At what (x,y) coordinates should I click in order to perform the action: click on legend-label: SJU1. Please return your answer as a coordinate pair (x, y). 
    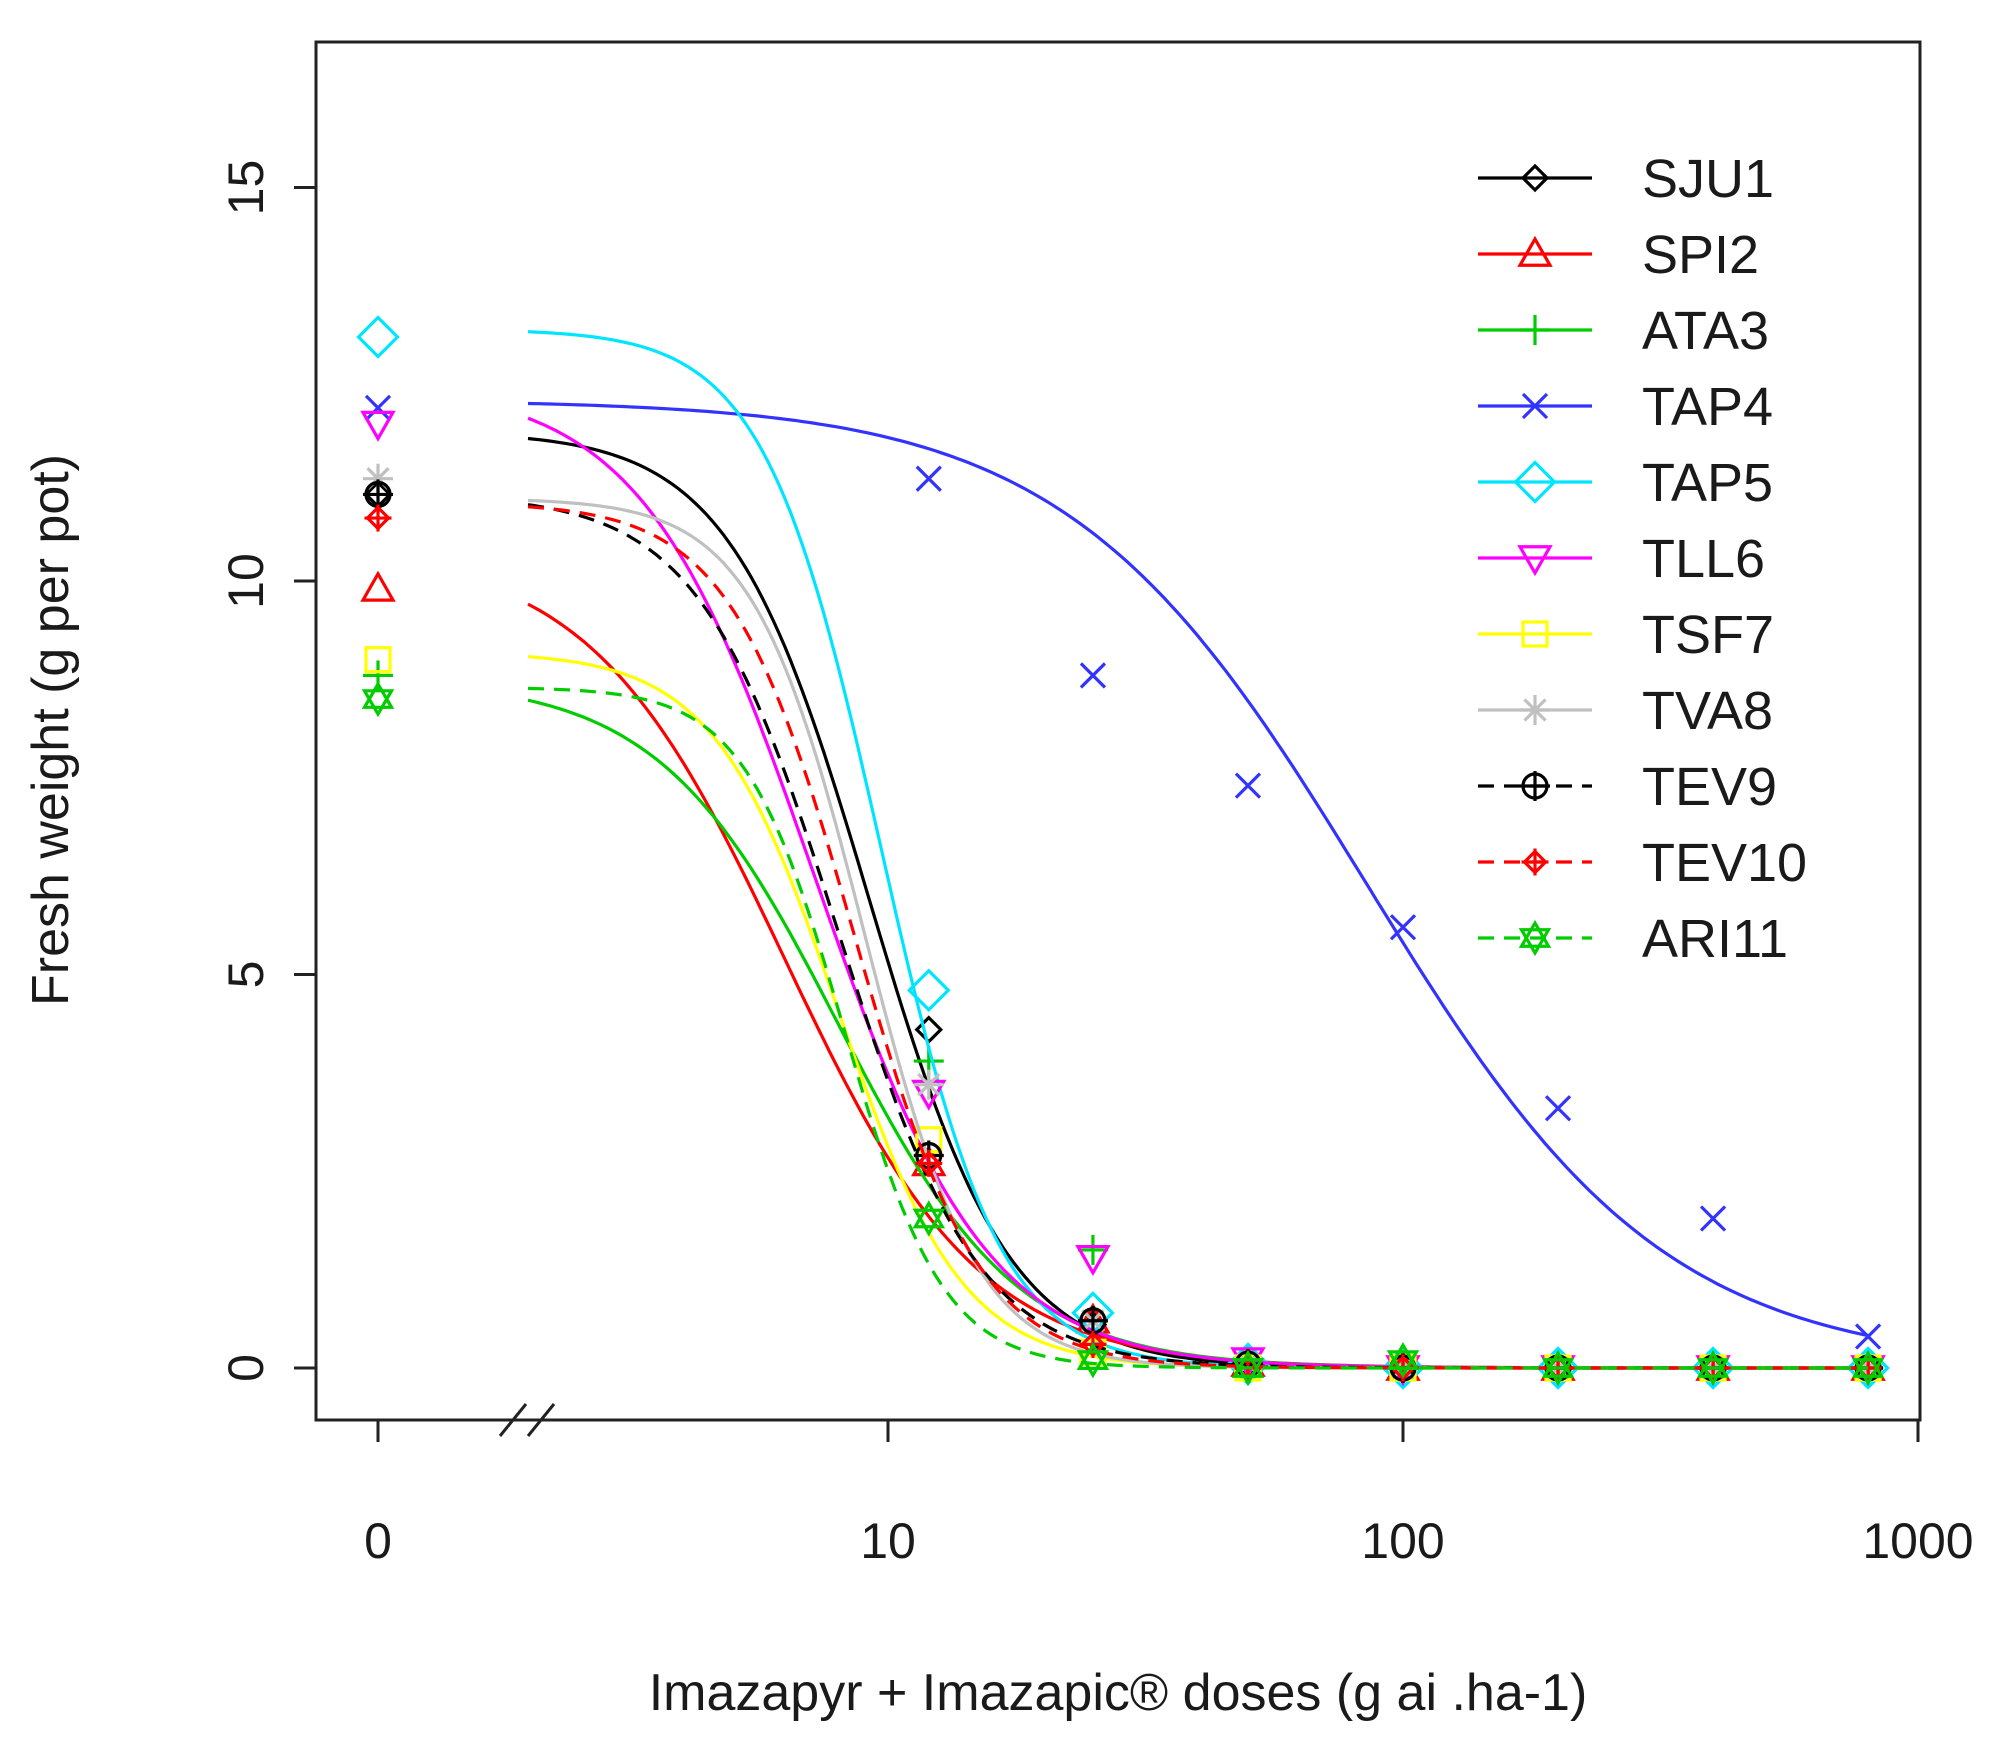
    Looking at the image, I should click on (1708, 179).